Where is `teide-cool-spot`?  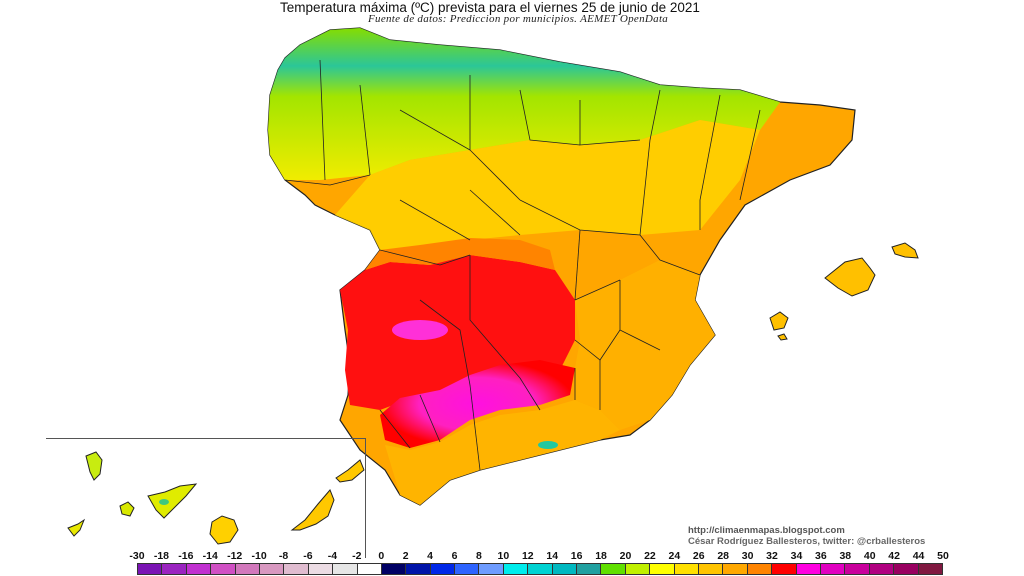
teide-cool-spot is located at coordinates (164, 502).